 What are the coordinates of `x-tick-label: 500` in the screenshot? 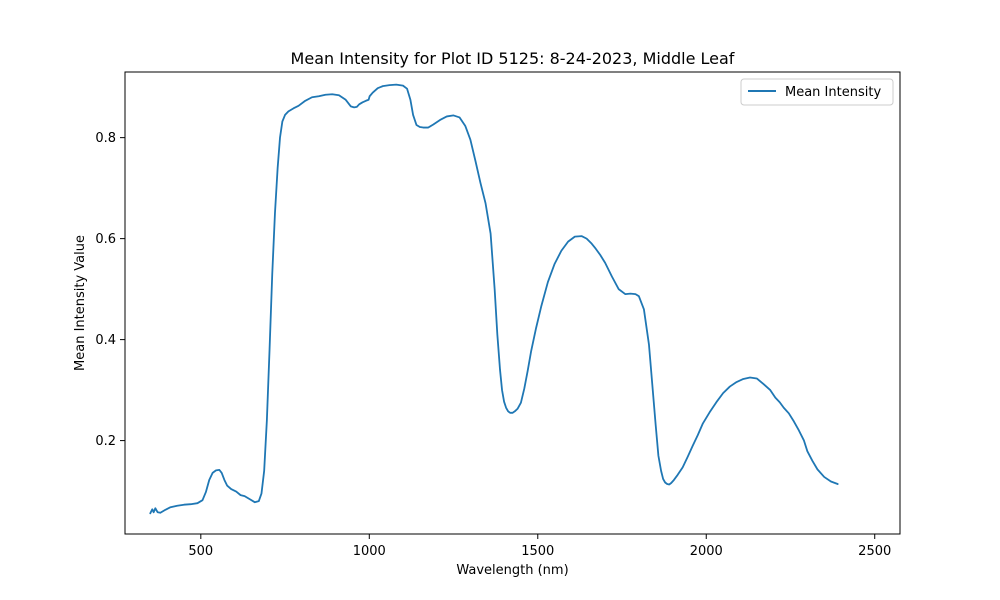 It's located at (200, 551).